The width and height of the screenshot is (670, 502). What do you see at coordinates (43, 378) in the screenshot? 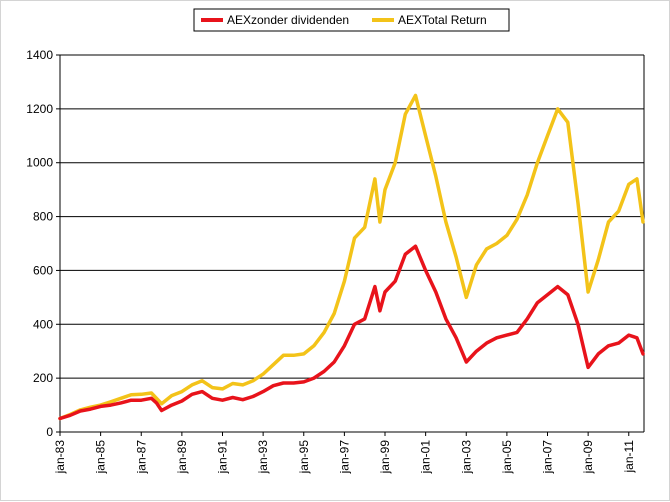
I see `y-tick-label: 200` at bounding box center [43, 378].